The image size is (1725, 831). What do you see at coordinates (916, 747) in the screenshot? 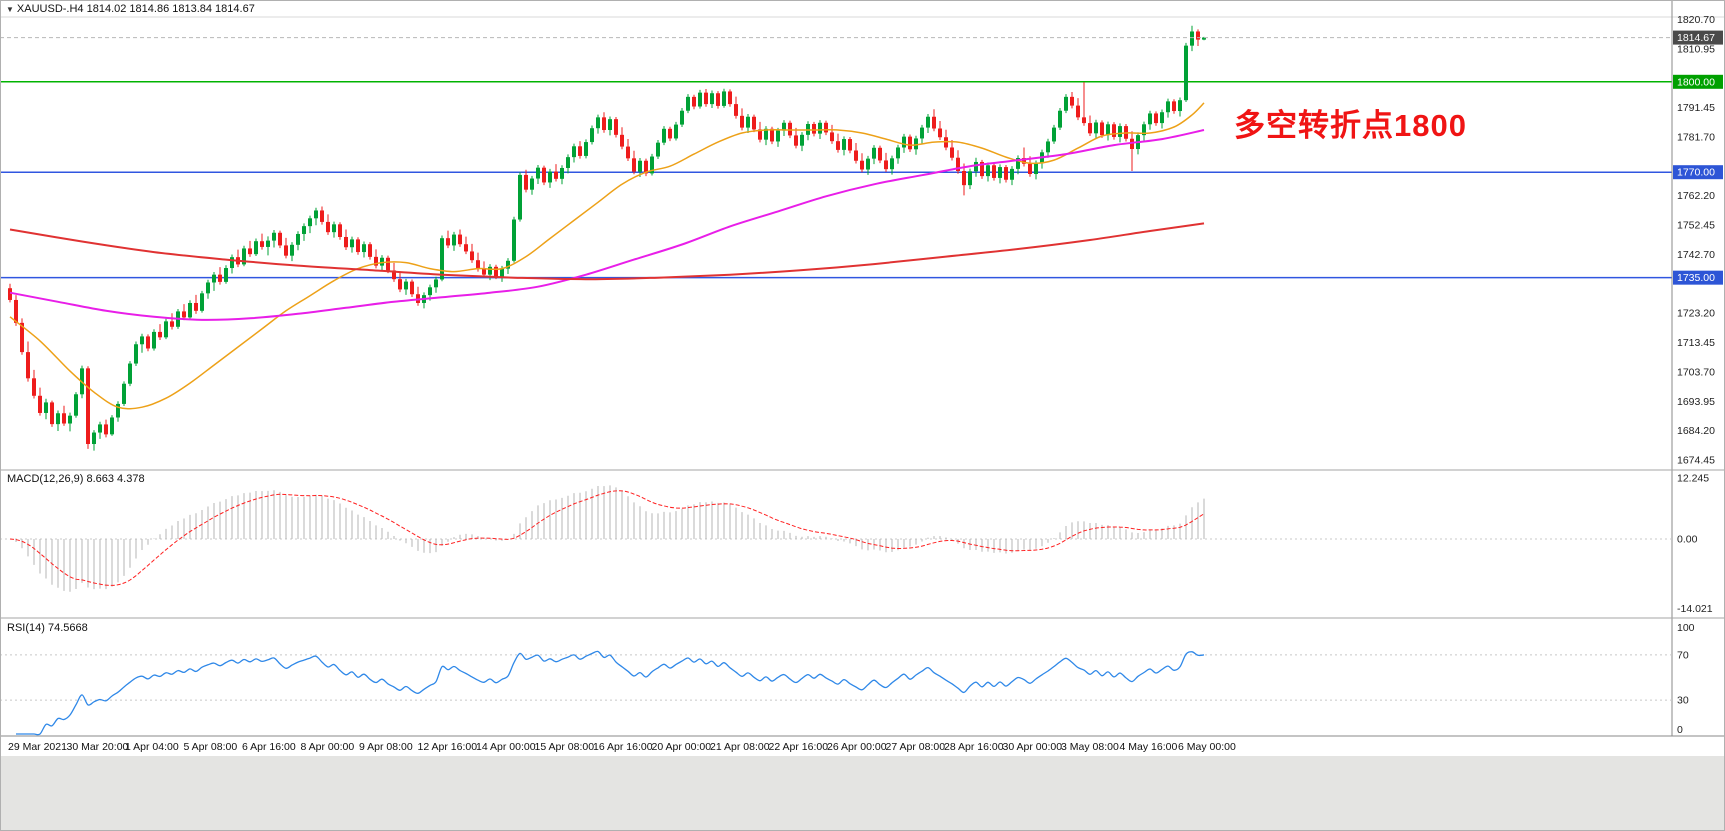
I see `time-axis-label: 27 Apr 08:00` at bounding box center [916, 747].